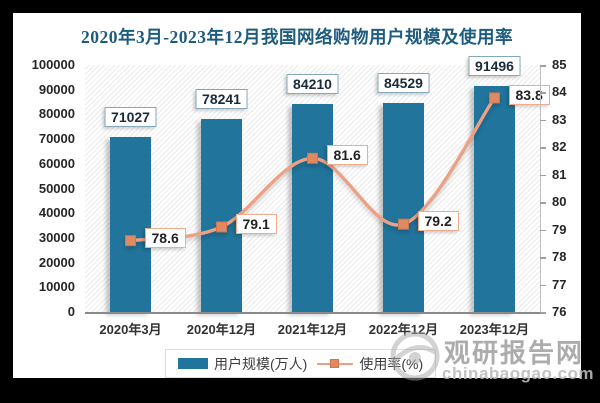  I want to click on right-axis-tick-label: 82, so click(559, 147).